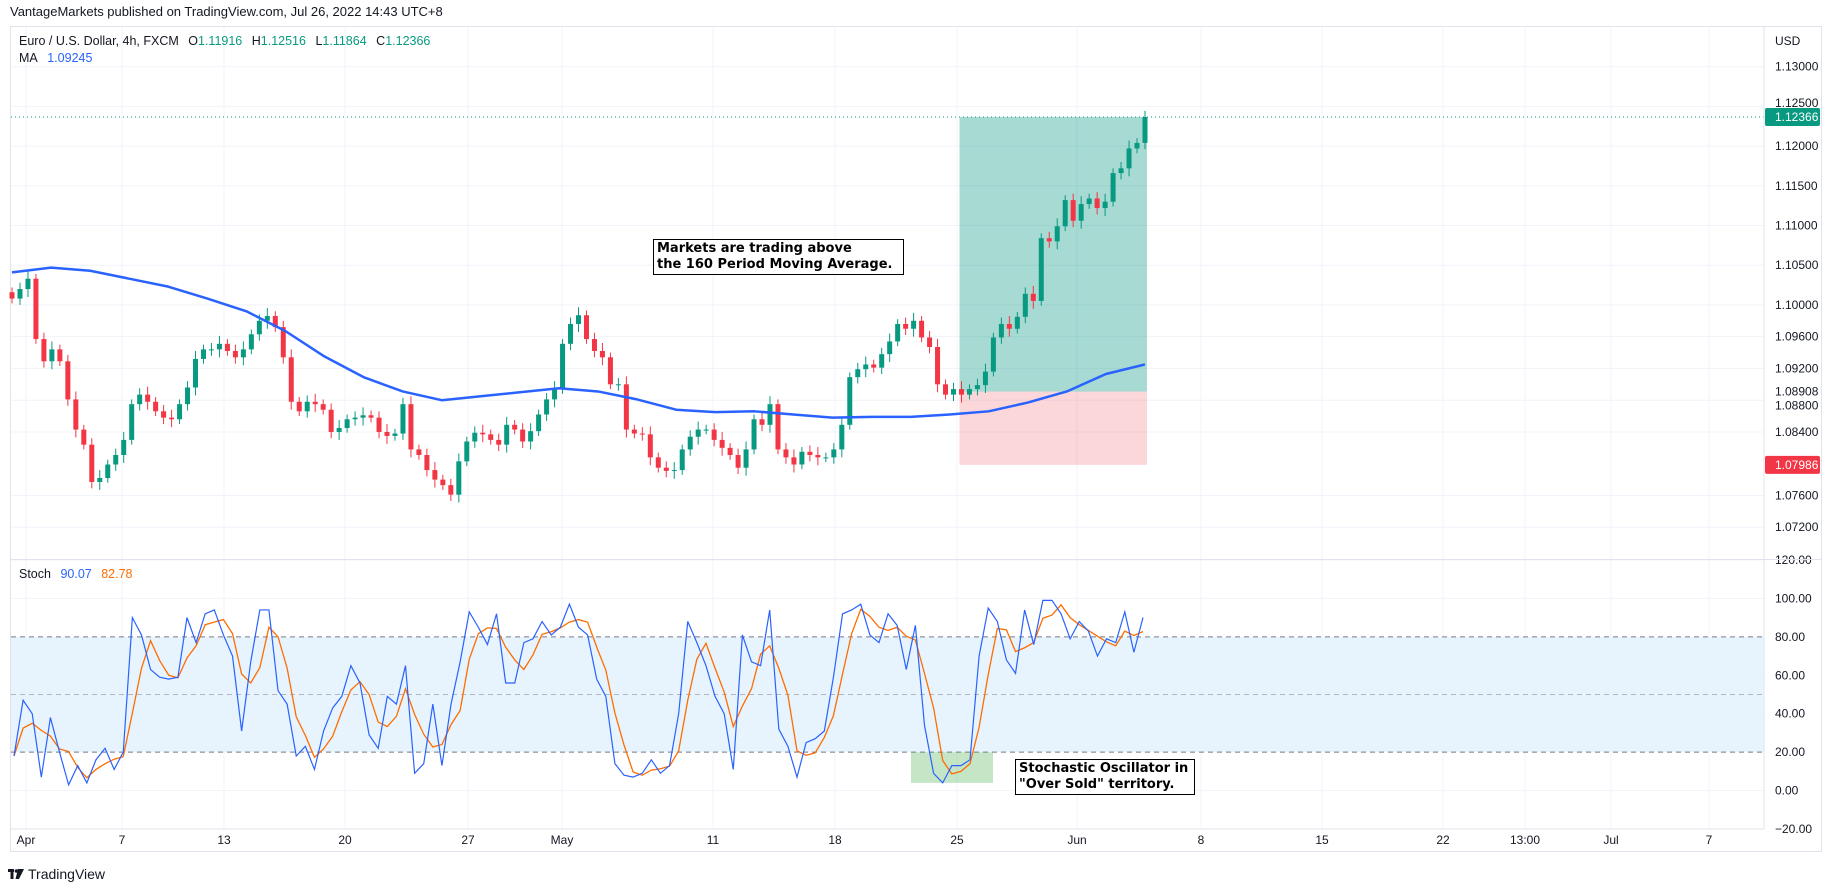 The height and width of the screenshot is (893, 1834). Describe the element at coordinates (1443, 840) in the screenshot. I see `time-axis-label: 22` at that location.